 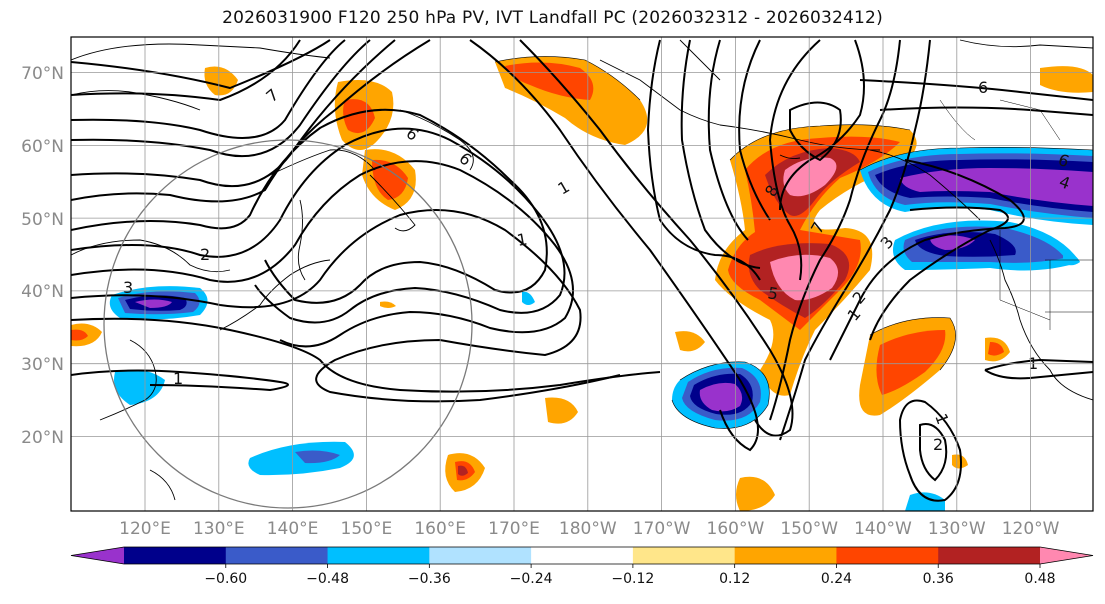 I want to click on lon-label: 120°E, so click(x=145, y=529).